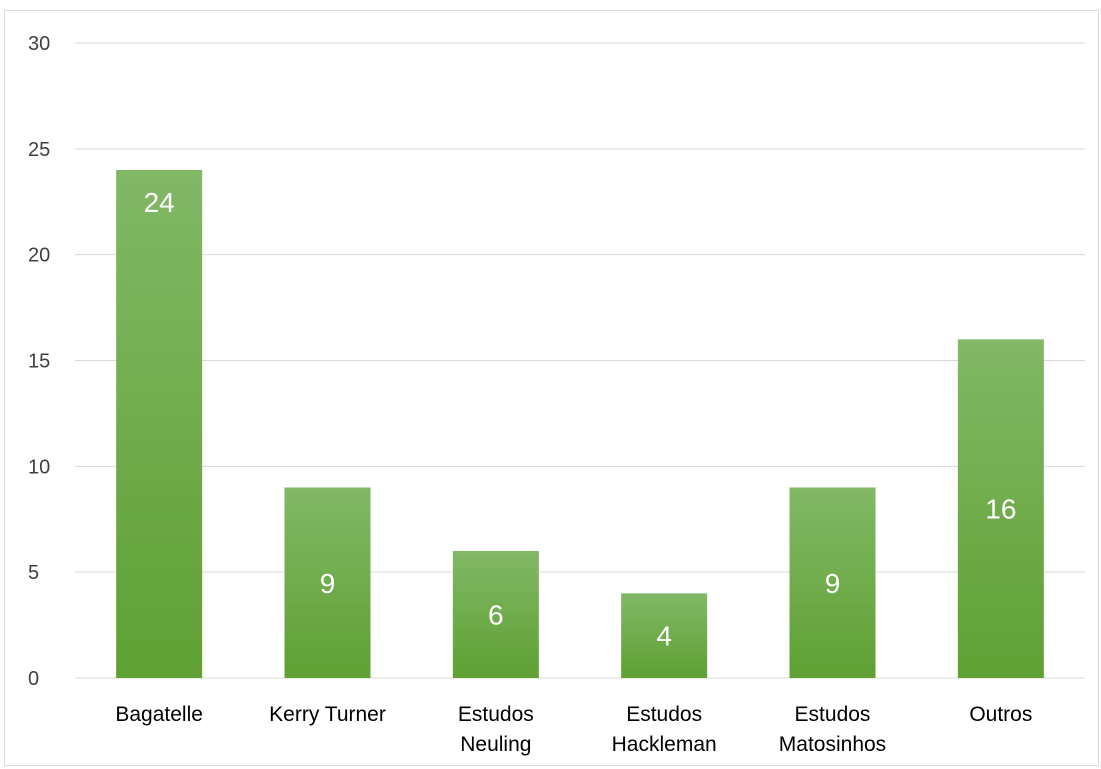  Describe the element at coordinates (664, 729) in the screenshot. I see `x-tick-label: Estudos Hackleman` at that location.